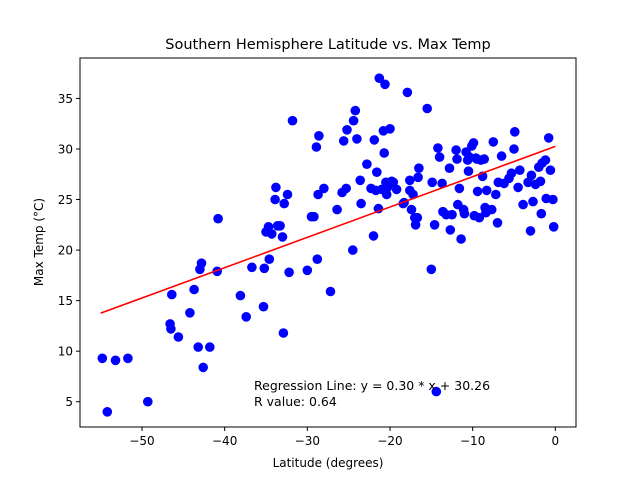  I want to click on x-tick-label: 0, so click(556, 441).